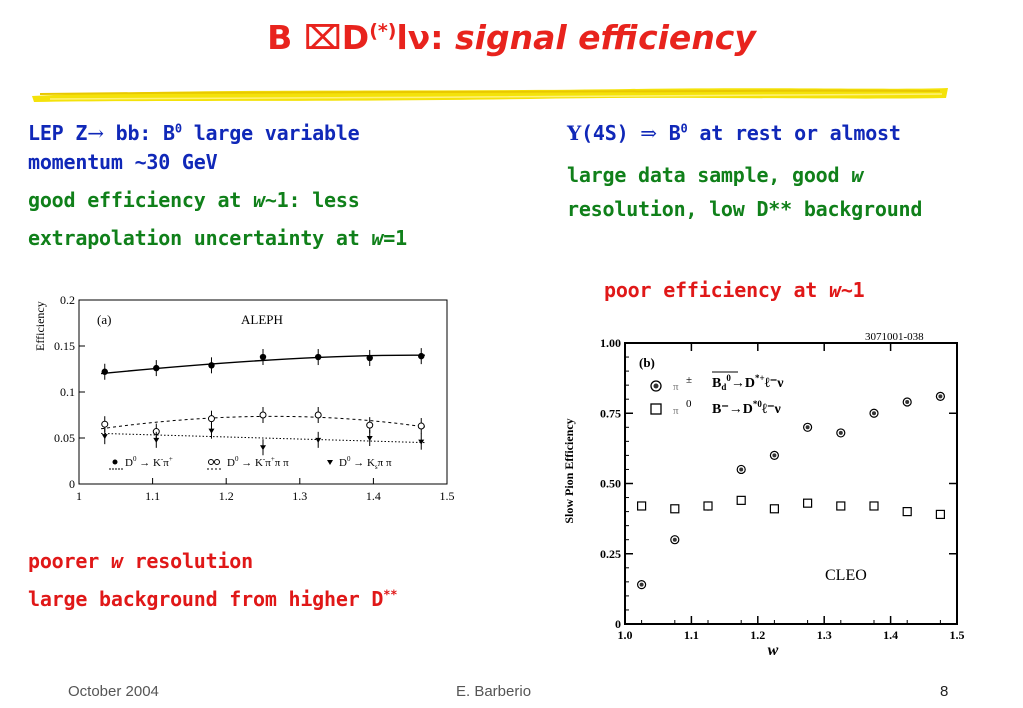 This screenshot has height=708, width=1023. Describe the element at coordinates (373, 496) in the screenshot. I see `aleph-xtick-label: 1.4` at that location.